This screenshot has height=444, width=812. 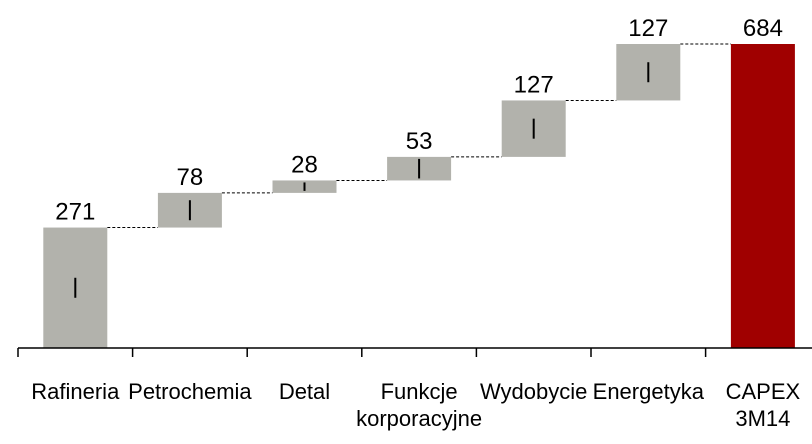 I want to click on data-label: 28, so click(x=304, y=164).